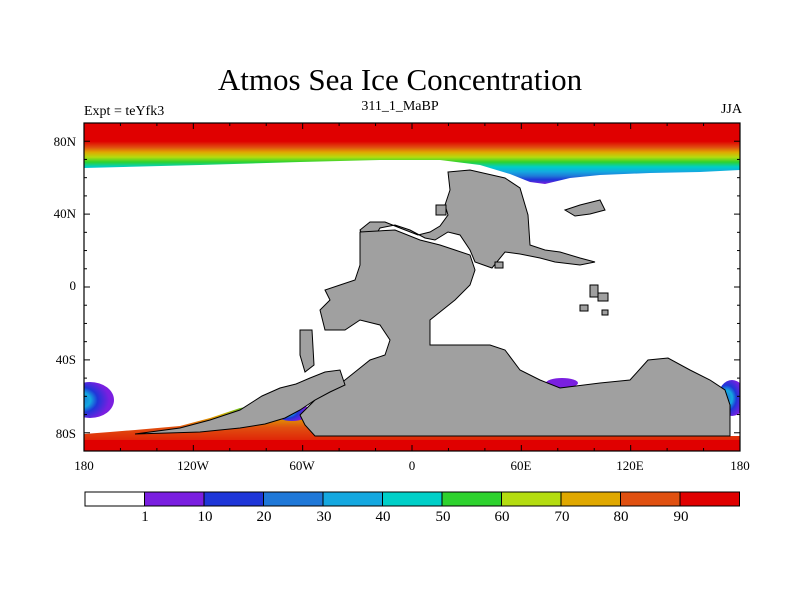 The height and width of the screenshot is (600, 800). Describe the element at coordinates (205, 517) in the screenshot. I see `colorbar-label-10: 10` at that location.